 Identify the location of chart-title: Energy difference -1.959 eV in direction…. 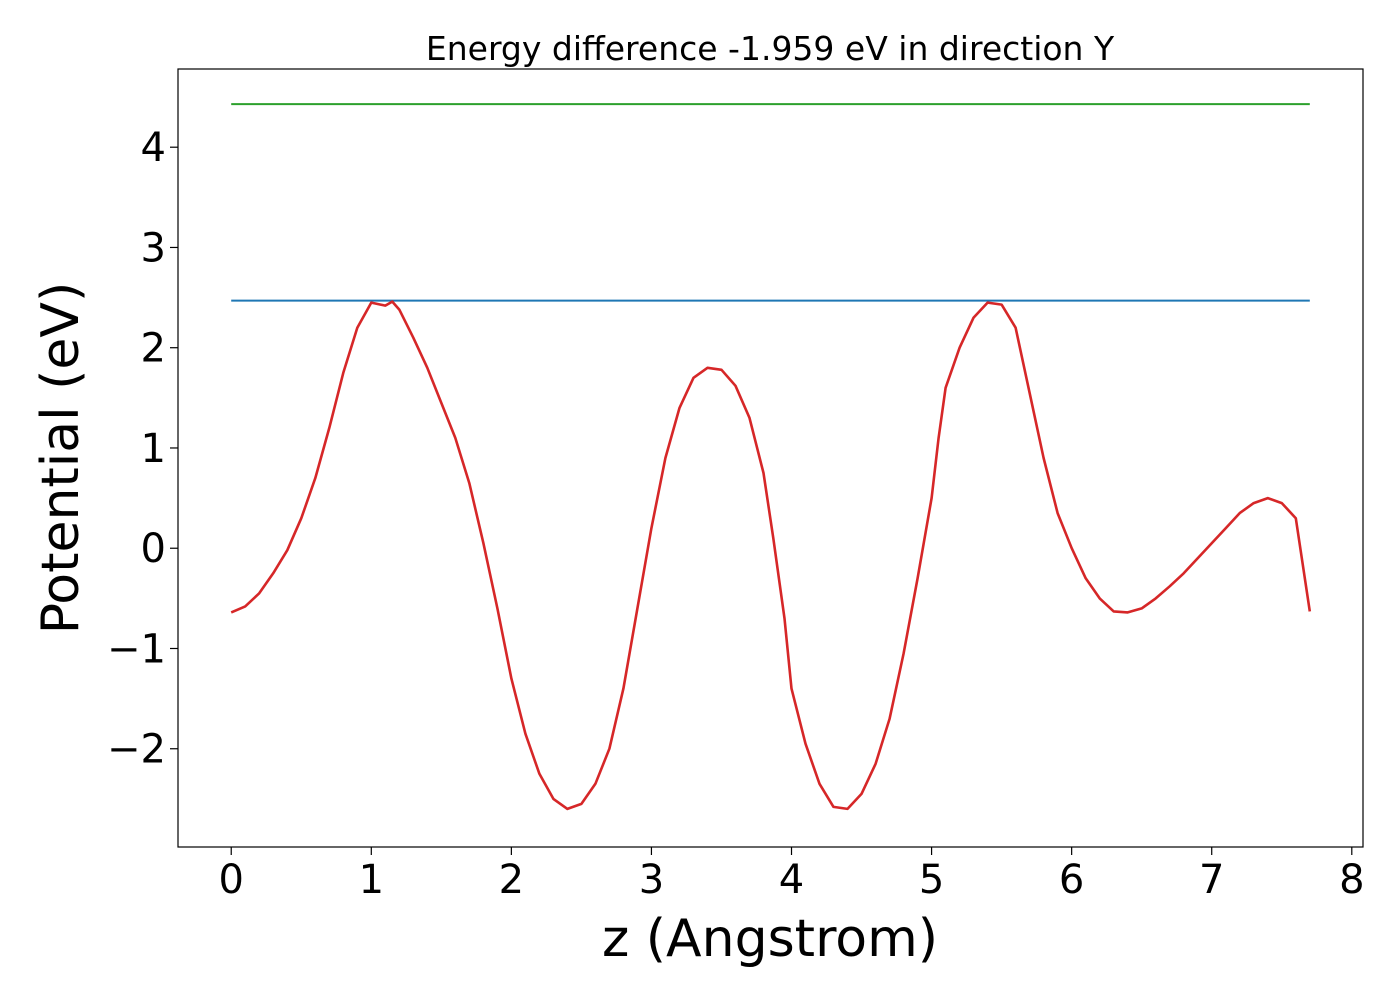
(770, 48).